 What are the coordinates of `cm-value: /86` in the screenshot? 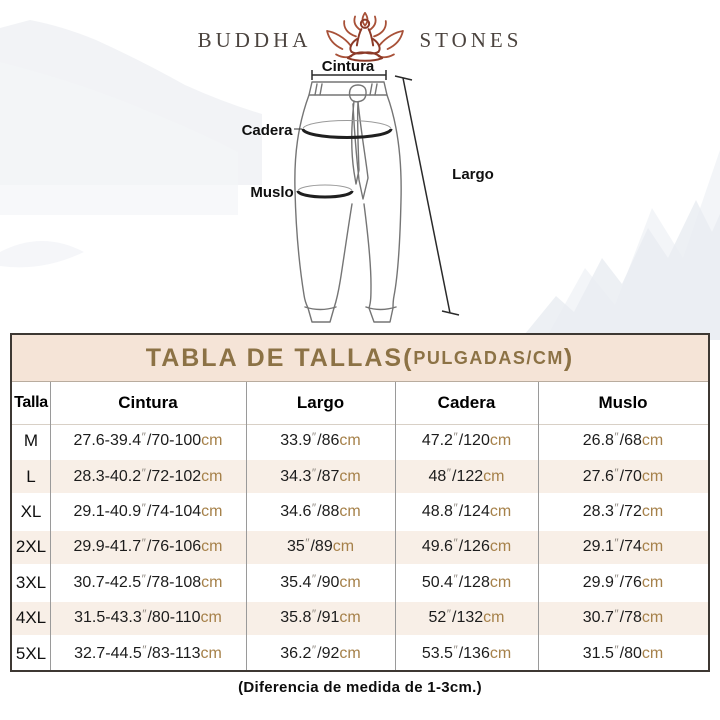 It's located at (328, 441).